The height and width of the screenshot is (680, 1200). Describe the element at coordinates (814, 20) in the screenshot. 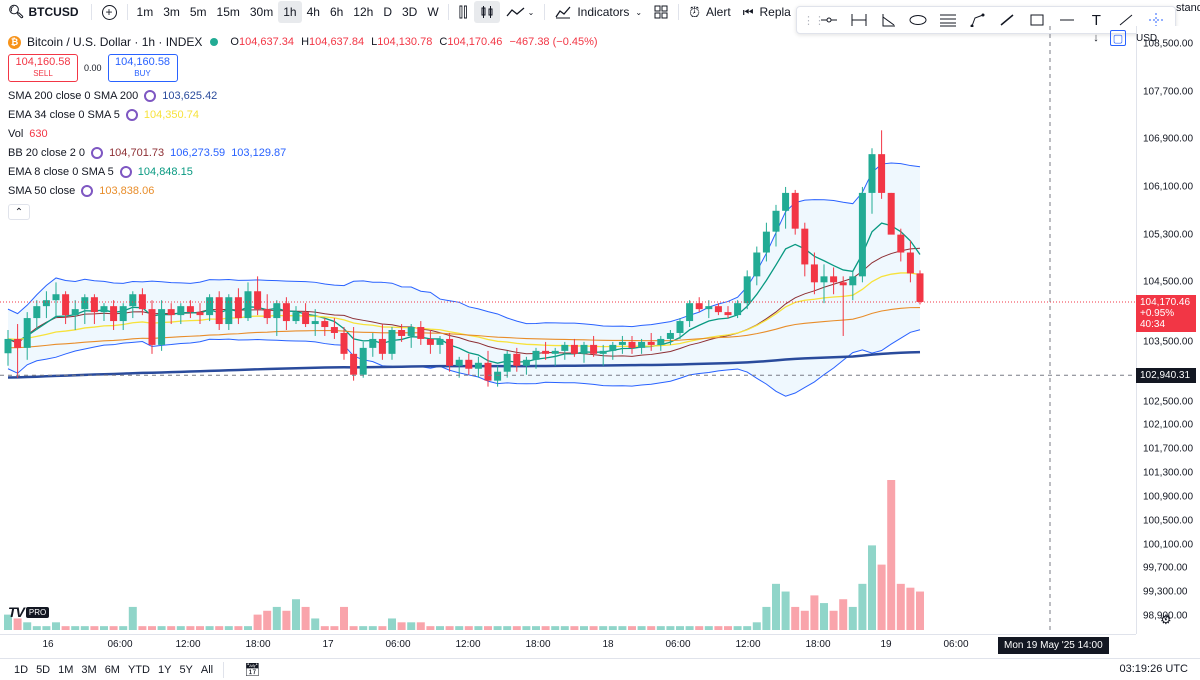

I see `drag-handle-icon: ⋮⋮` at that location.